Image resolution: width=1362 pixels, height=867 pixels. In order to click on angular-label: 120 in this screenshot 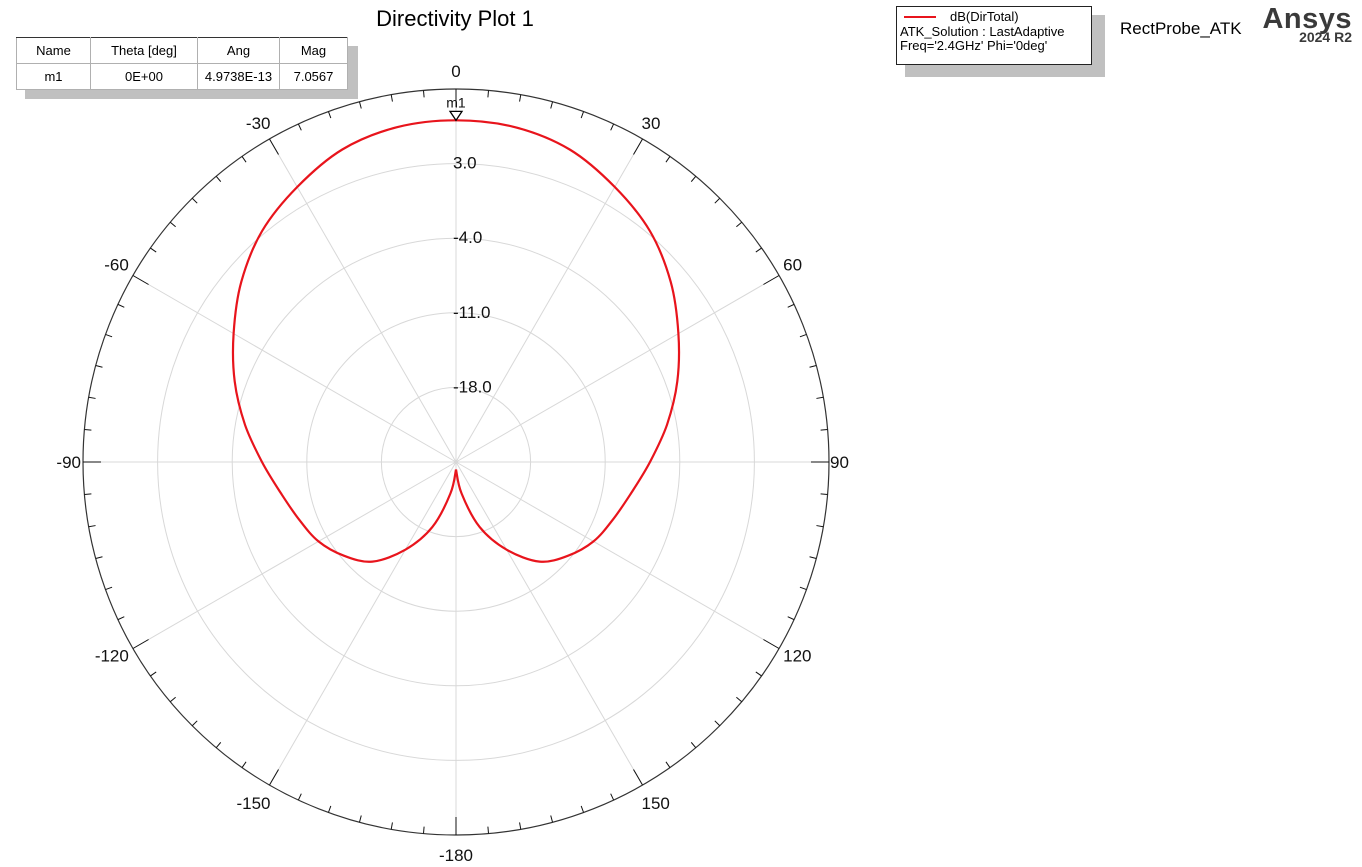, I will do `click(797, 656)`.